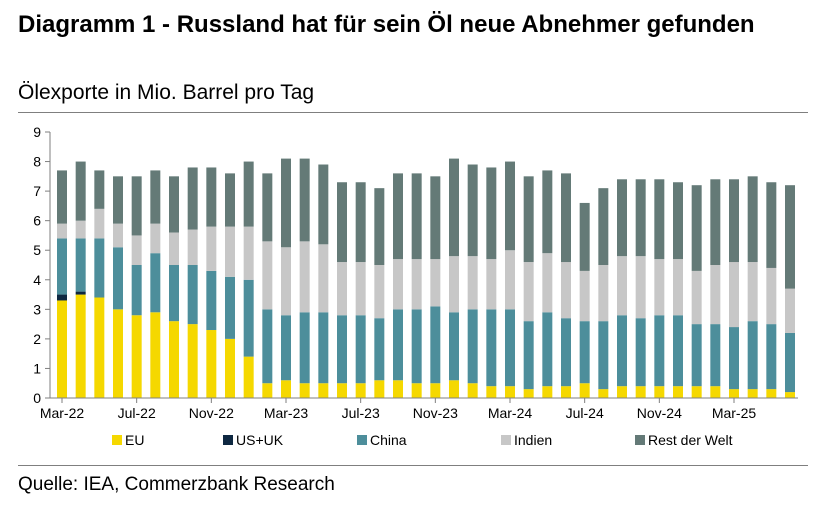 The image size is (825, 509). What do you see at coordinates (533, 440) in the screenshot?
I see `legend-label-indien: Indien` at bounding box center [533, 440].